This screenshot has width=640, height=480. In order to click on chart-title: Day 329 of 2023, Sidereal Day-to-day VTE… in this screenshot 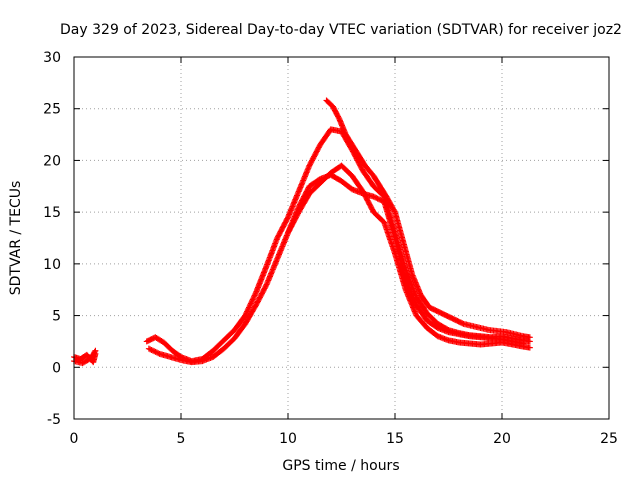, I will do `click(341, 30)`.